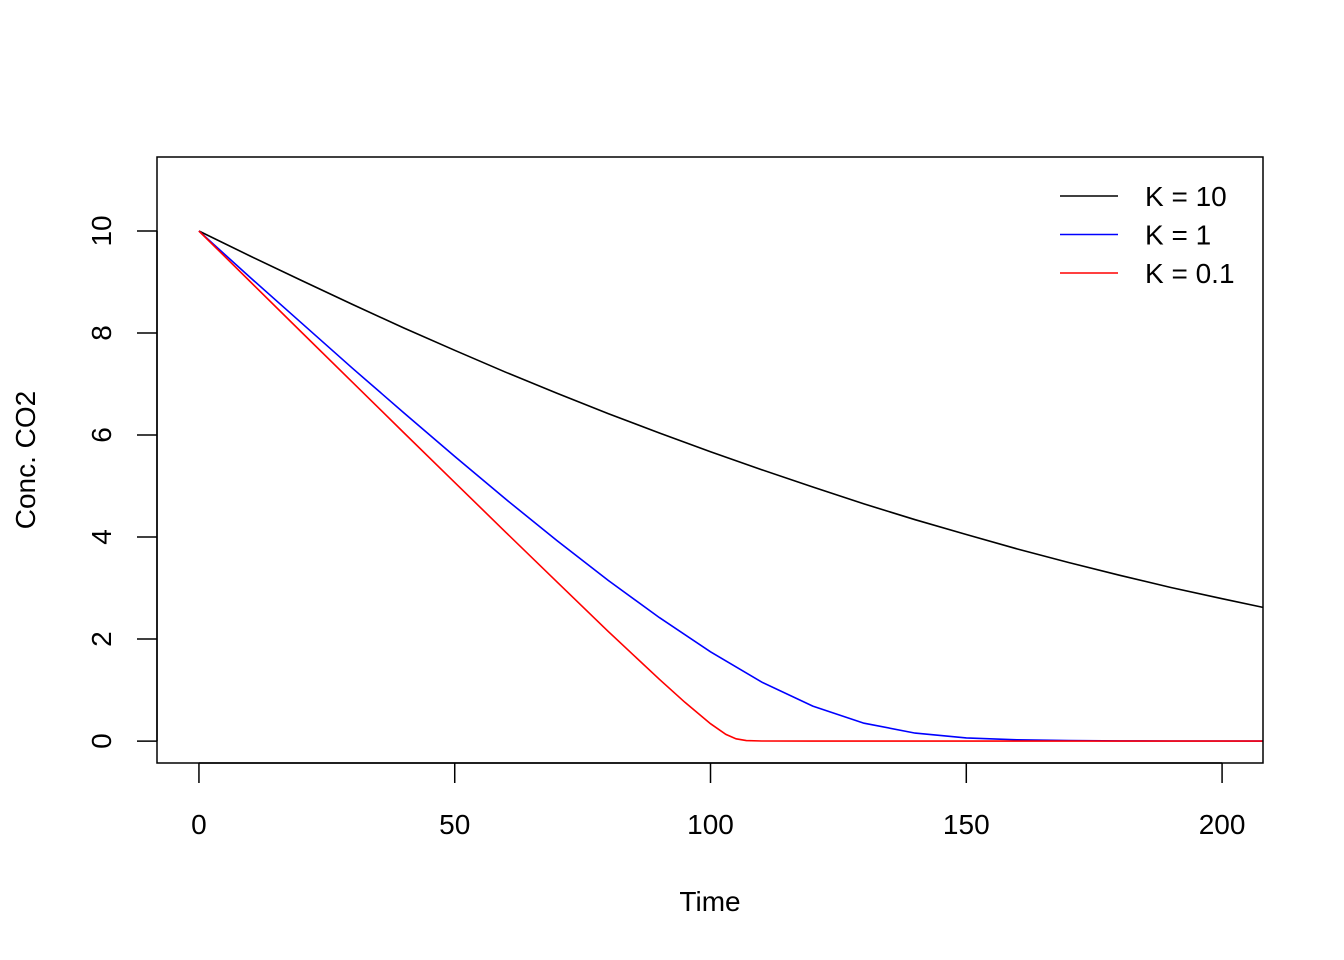  I want to click on y-axis: 0 2 4 6 8 10, so click(122, 482).